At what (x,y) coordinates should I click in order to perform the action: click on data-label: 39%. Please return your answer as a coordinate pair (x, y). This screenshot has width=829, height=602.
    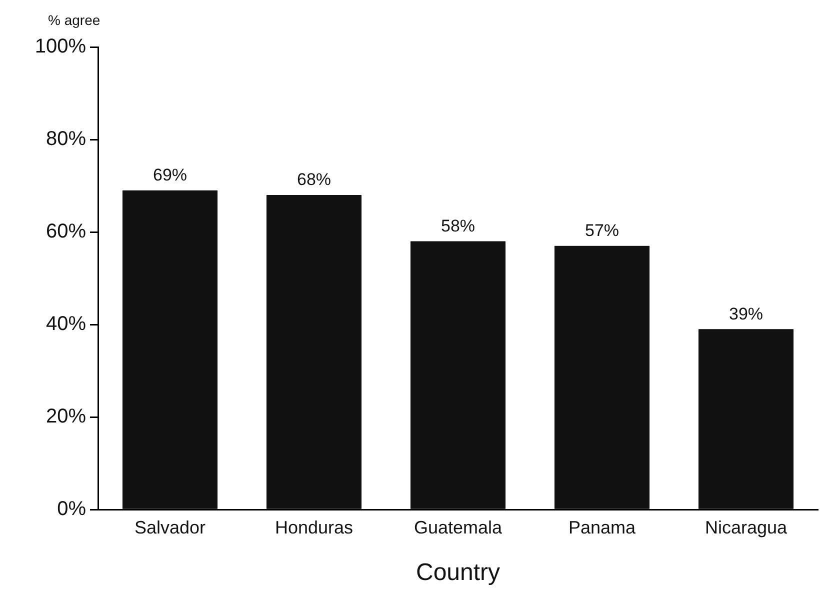
    Looking at the image, I should click on (746, 314).